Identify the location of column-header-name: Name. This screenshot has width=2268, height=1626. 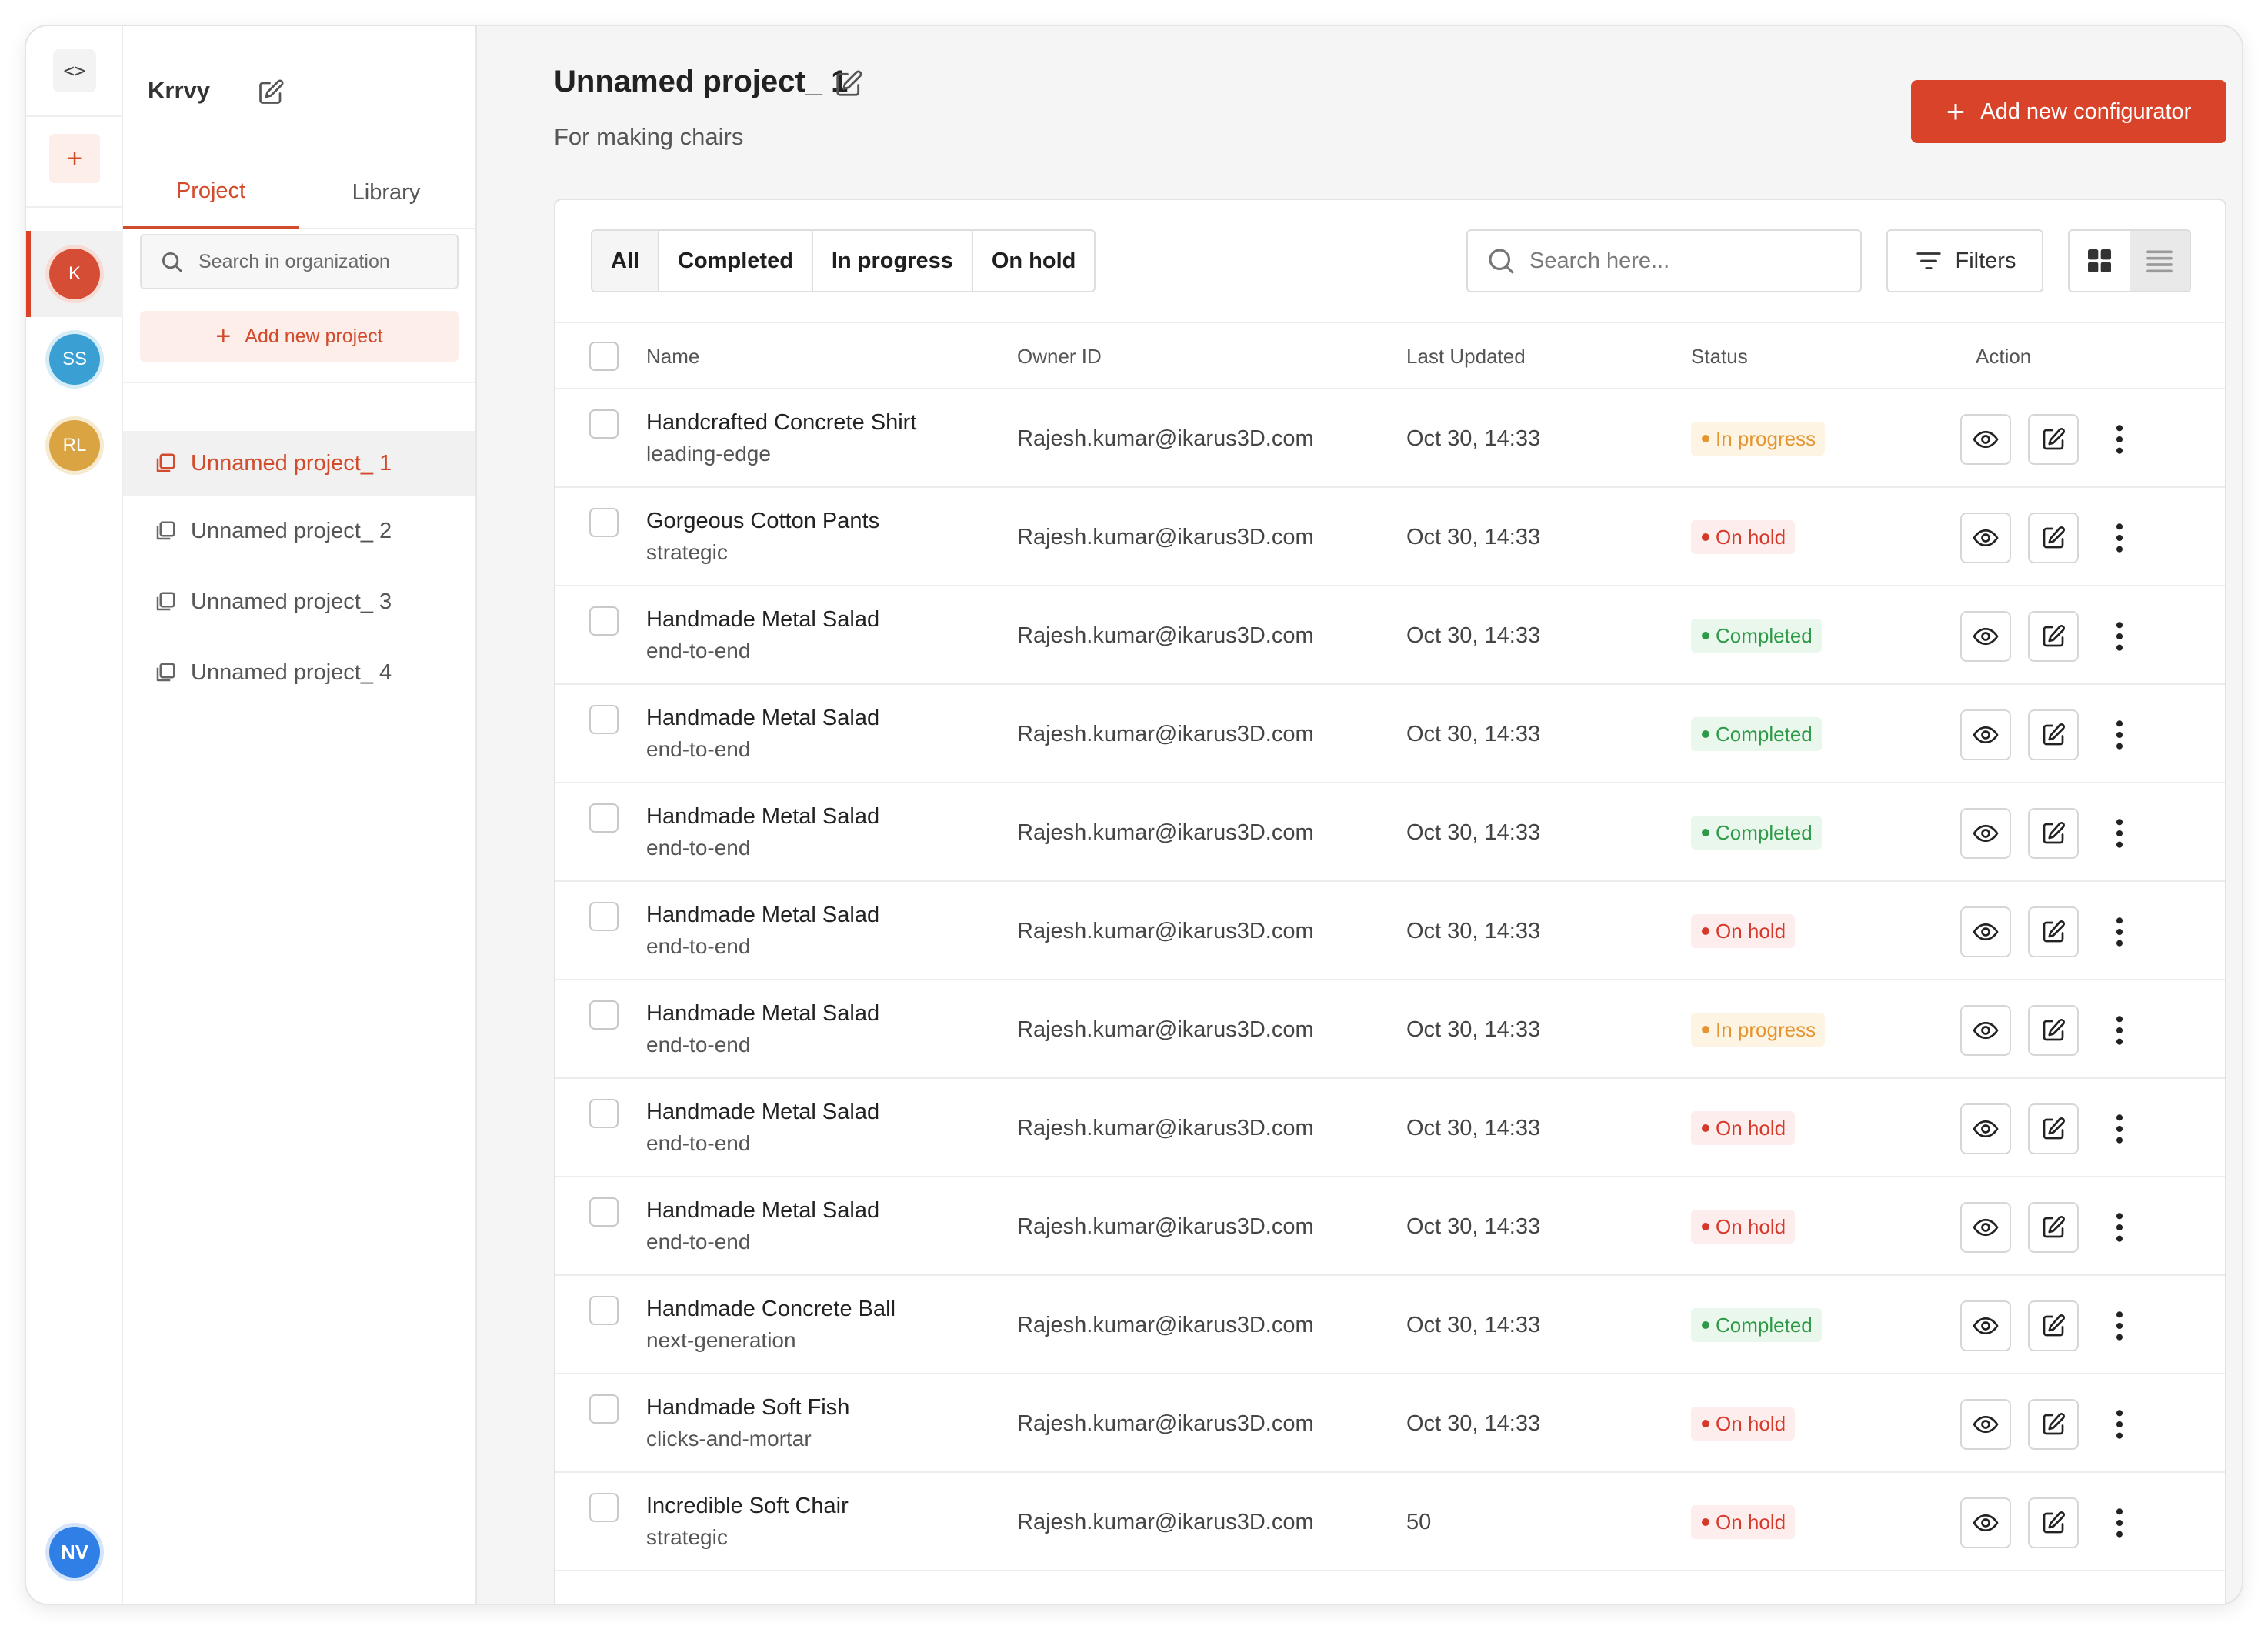
(673, 356).